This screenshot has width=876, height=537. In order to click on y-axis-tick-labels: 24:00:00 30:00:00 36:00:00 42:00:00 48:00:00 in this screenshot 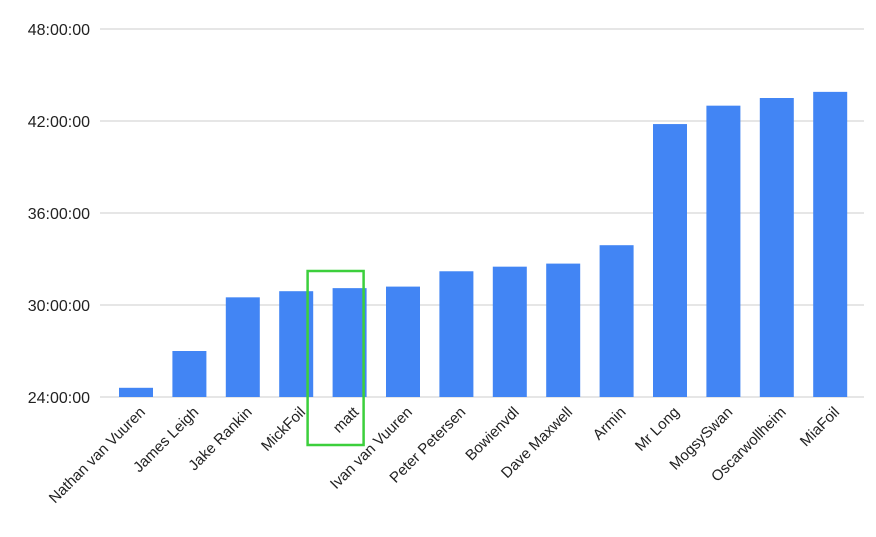, I will do `click(59, 214)`.